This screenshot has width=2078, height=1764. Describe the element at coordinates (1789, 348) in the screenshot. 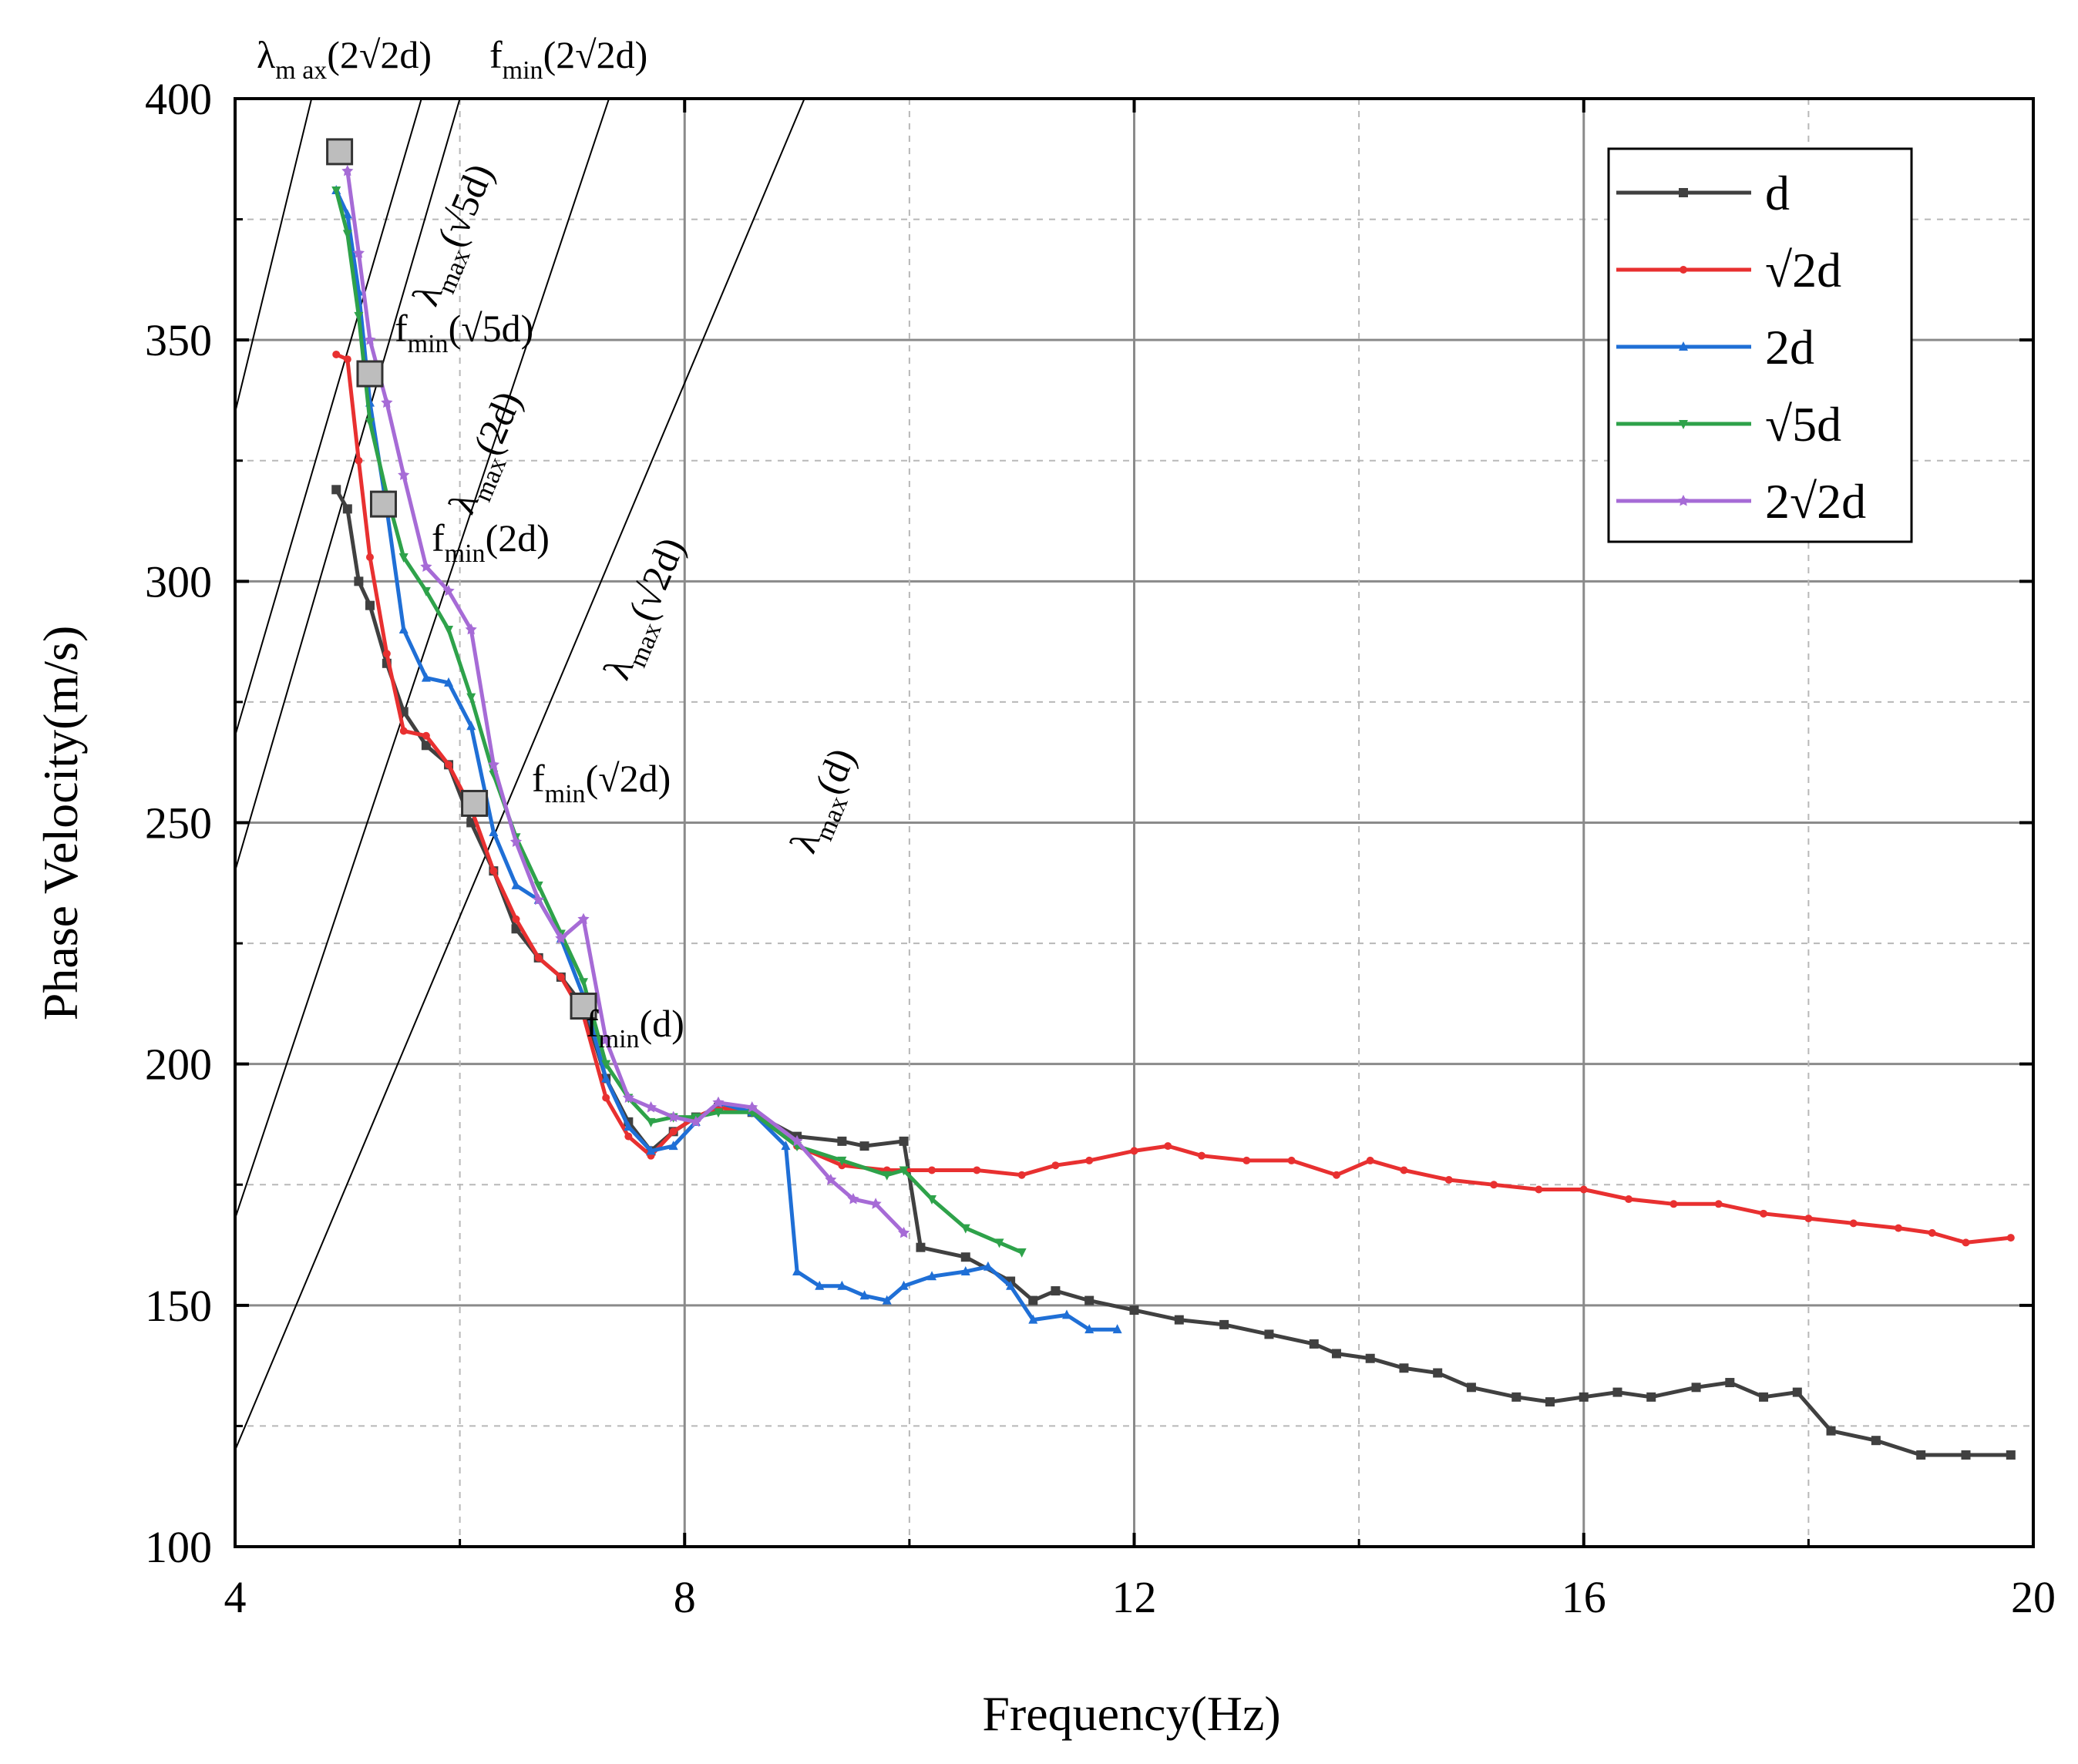

I see `legend-label: 2d` at that location.